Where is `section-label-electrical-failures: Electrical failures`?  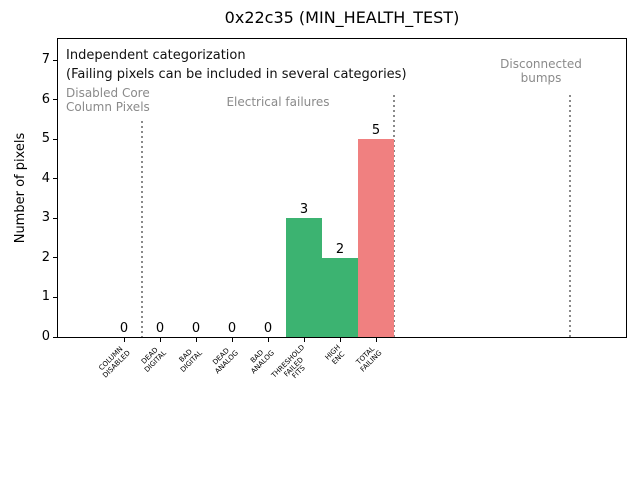 section-label-electrical-failures: Electrical failures is located at coordinates (278, 102).